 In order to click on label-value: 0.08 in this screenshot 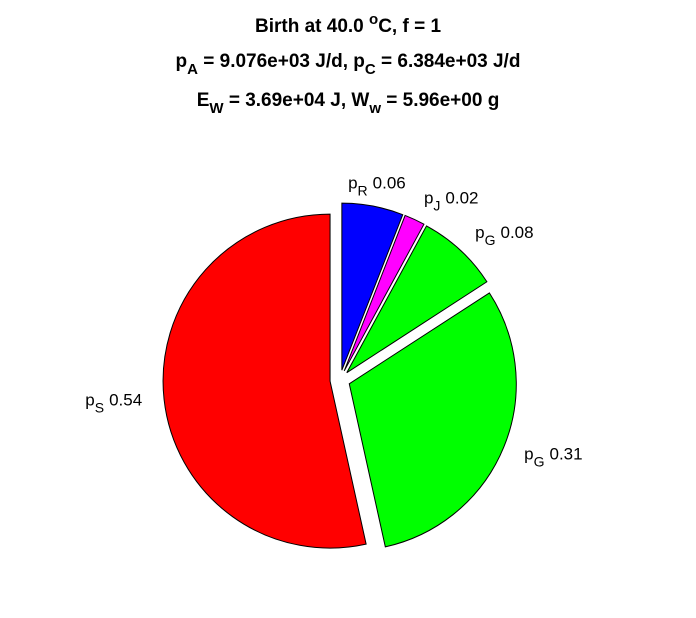, I will do `click(516, 232)`.